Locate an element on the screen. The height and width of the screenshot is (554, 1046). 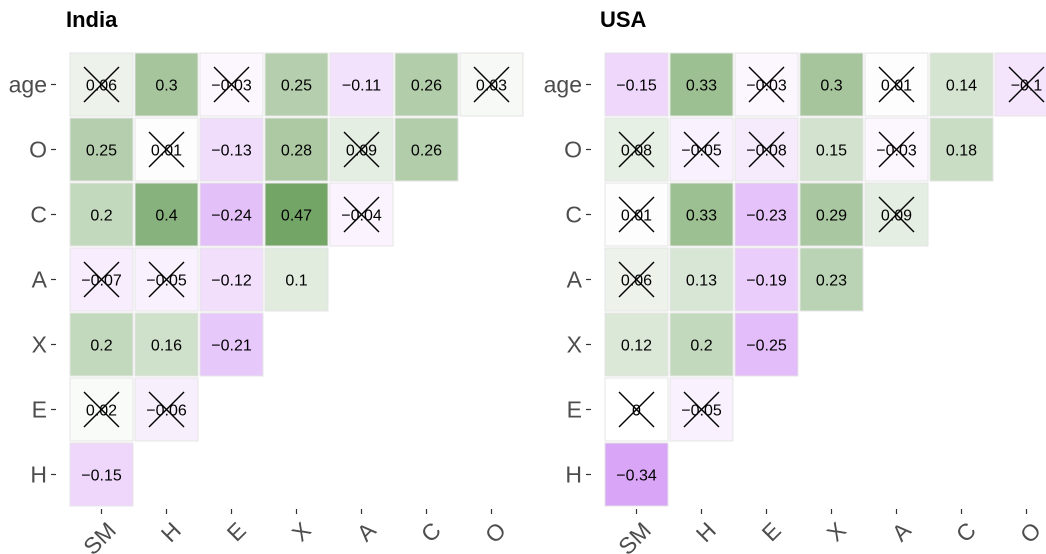
cell-value-label: 0.09 is located at coordinates (896, 216).